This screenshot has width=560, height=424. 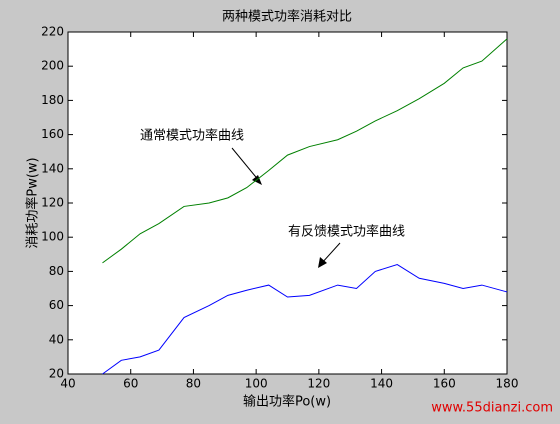 I want to click on y-tick-label: 140, so click(x=52, y=168).